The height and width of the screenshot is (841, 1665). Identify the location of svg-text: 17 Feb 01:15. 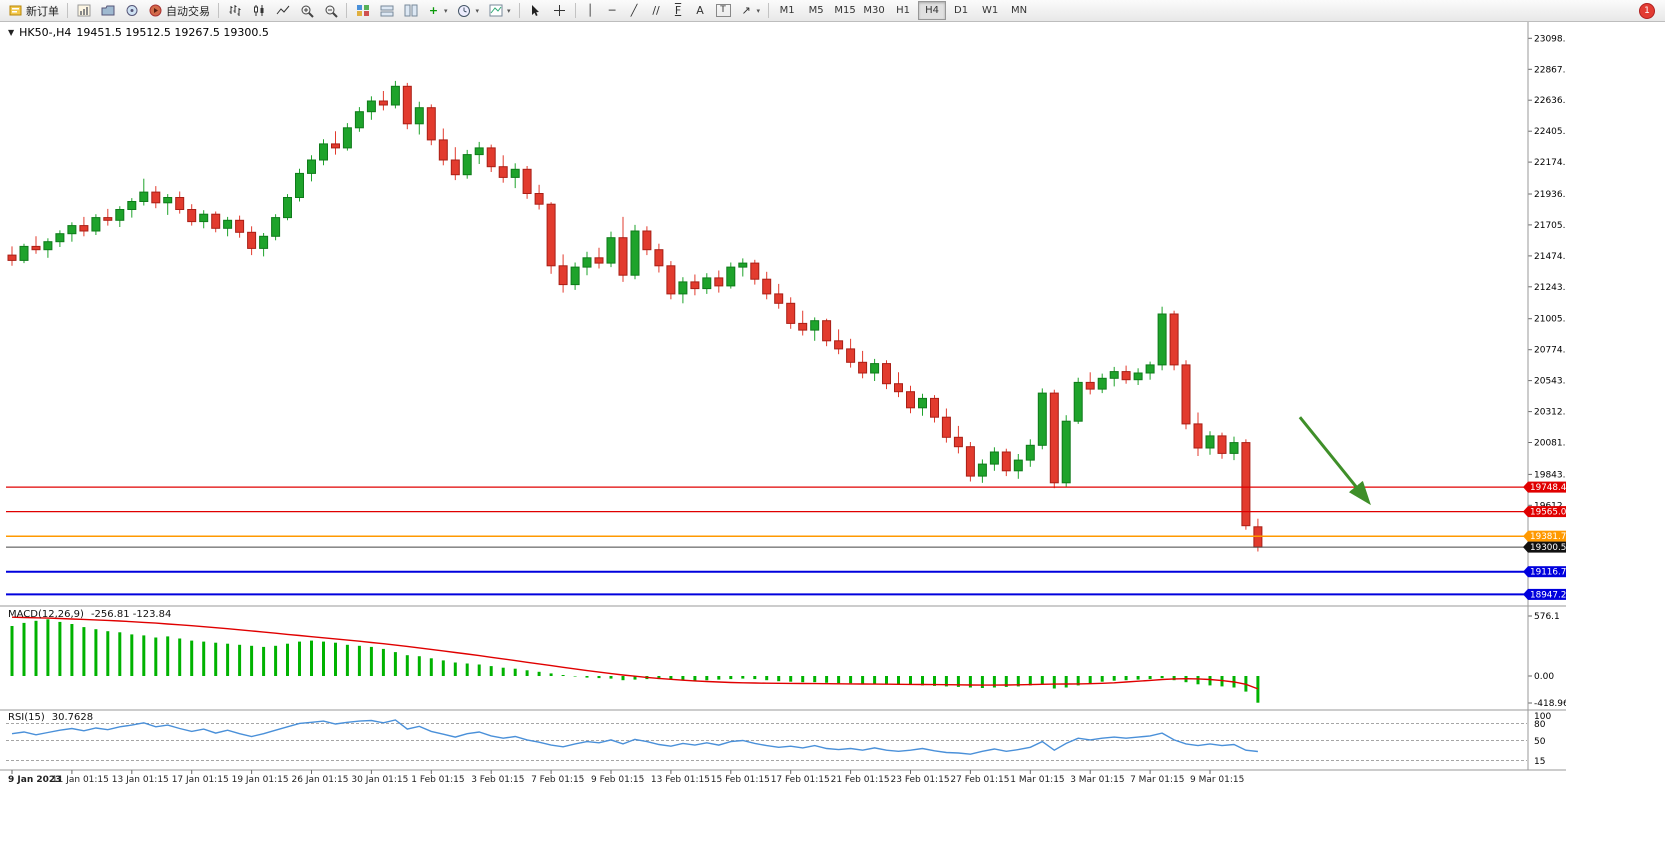
(800, 780).